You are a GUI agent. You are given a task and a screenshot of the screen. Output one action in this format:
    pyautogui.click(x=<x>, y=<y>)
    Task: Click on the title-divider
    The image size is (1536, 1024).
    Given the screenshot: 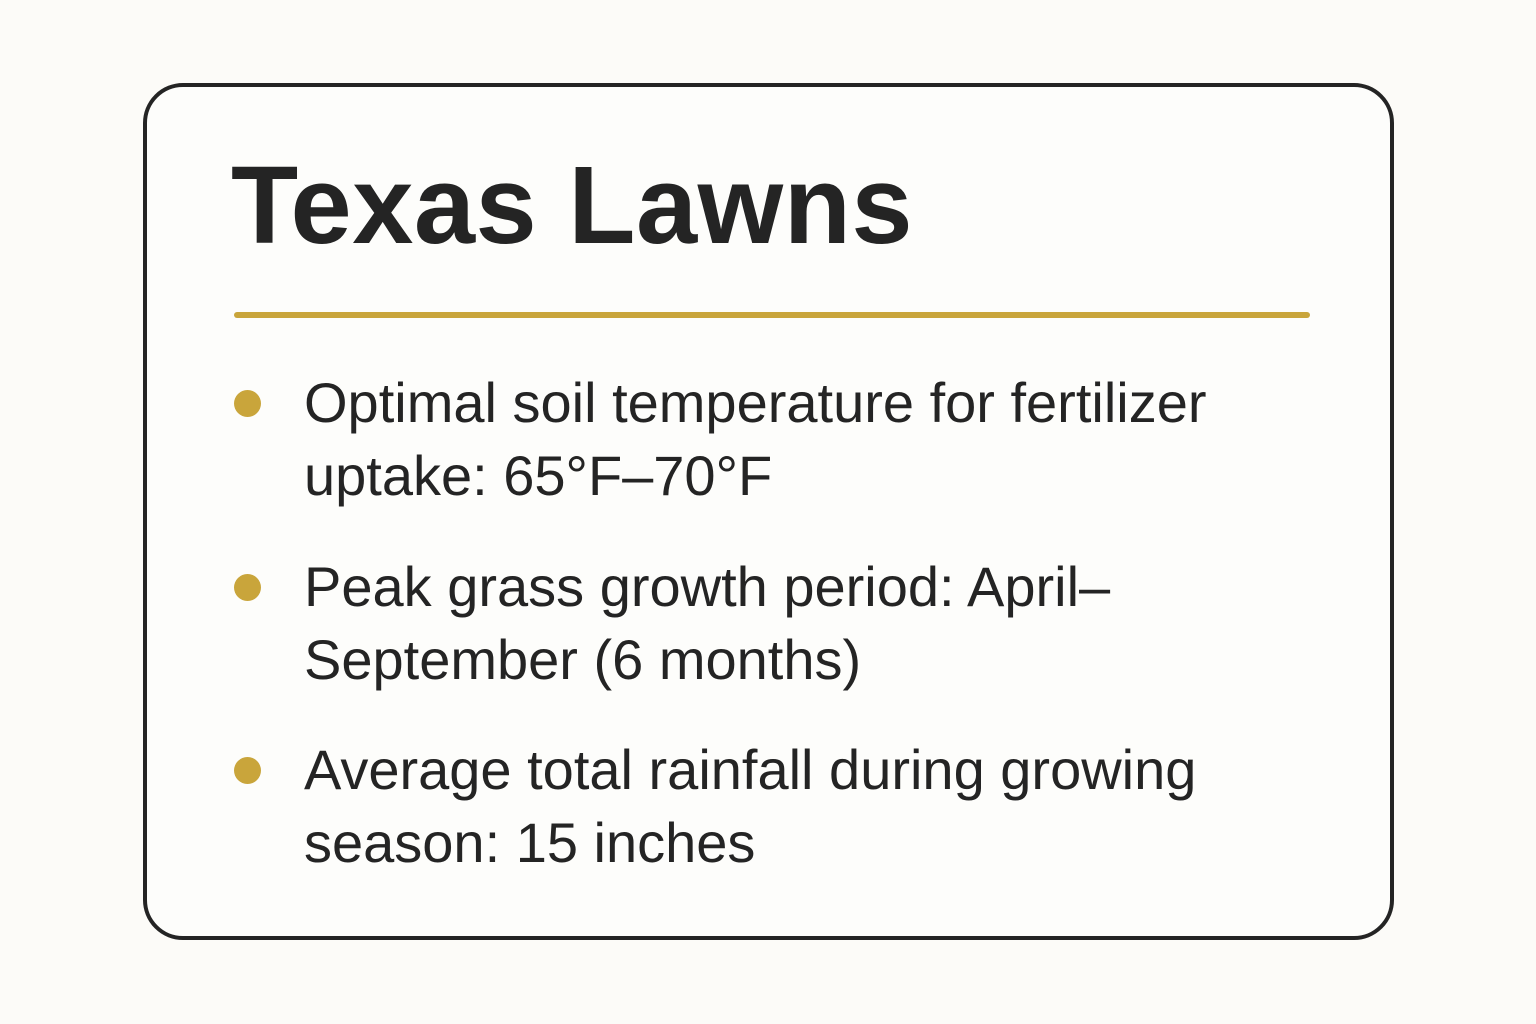 What is the action you would take?
    pyautogui.click(x=772, y=315)
    